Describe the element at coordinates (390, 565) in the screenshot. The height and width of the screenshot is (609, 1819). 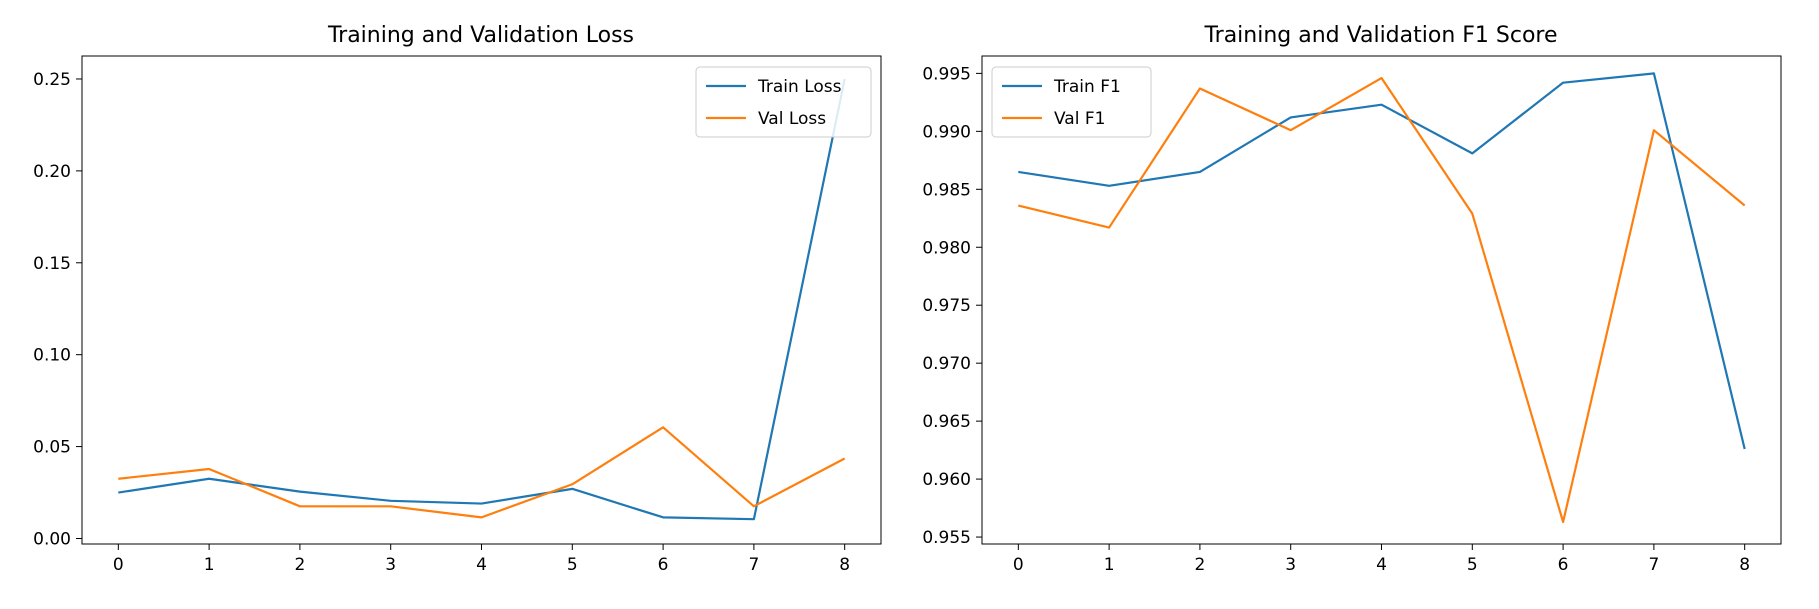
I see `loss-x-tick-label: 3` at that location.